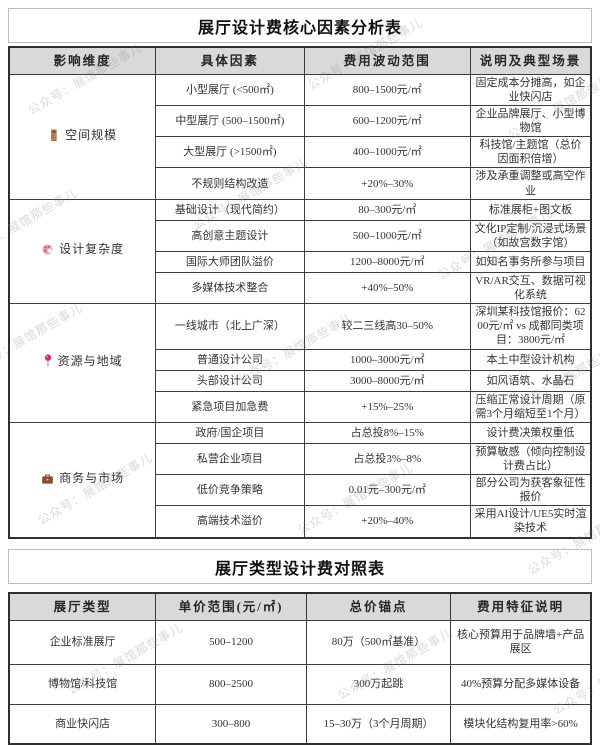 This screenshot has width=600, height=745. Describe the element at coordinates (230, 261) in the screenshot. I see `factor-cell: 国际大师团队溢价` at that location.